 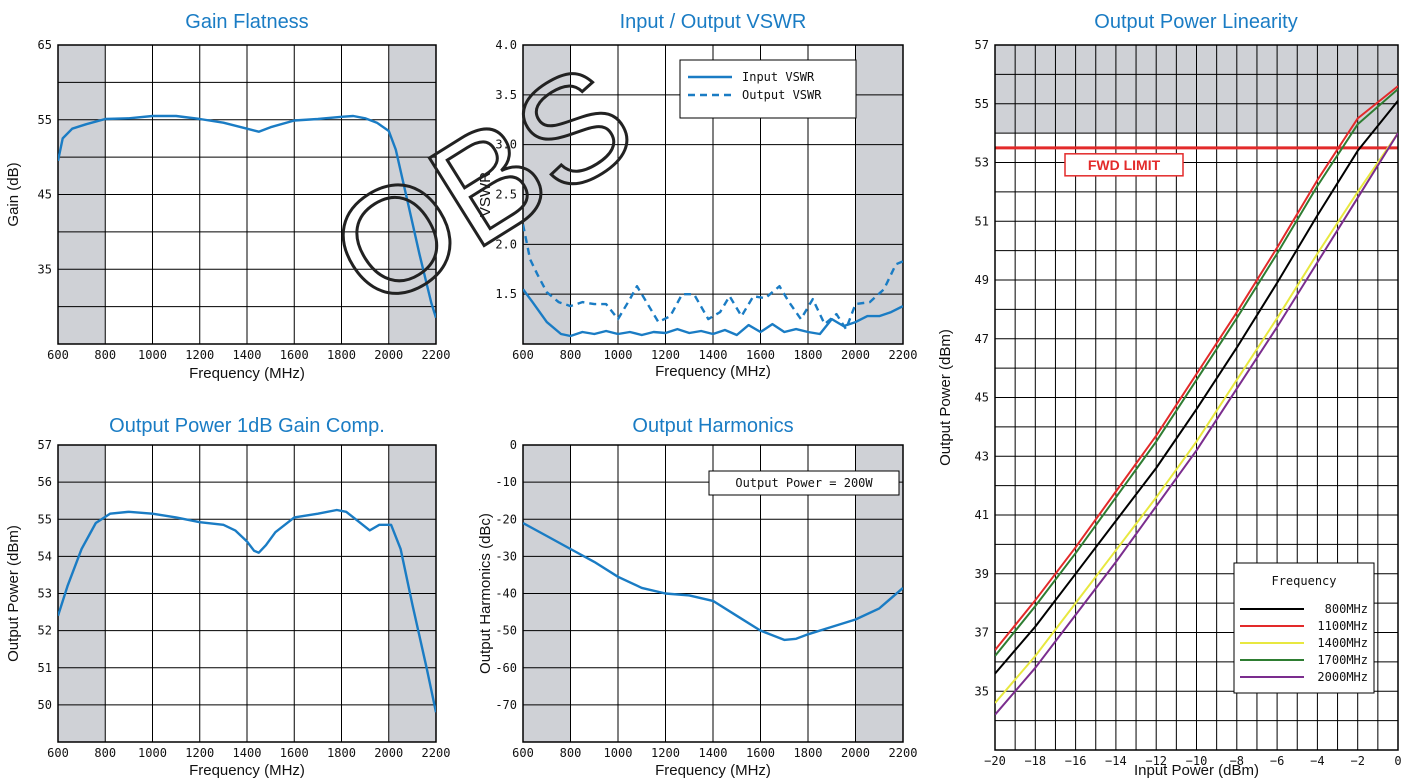 I want to click on legend-label: 2000MHz, so click(x=1342, y=677).